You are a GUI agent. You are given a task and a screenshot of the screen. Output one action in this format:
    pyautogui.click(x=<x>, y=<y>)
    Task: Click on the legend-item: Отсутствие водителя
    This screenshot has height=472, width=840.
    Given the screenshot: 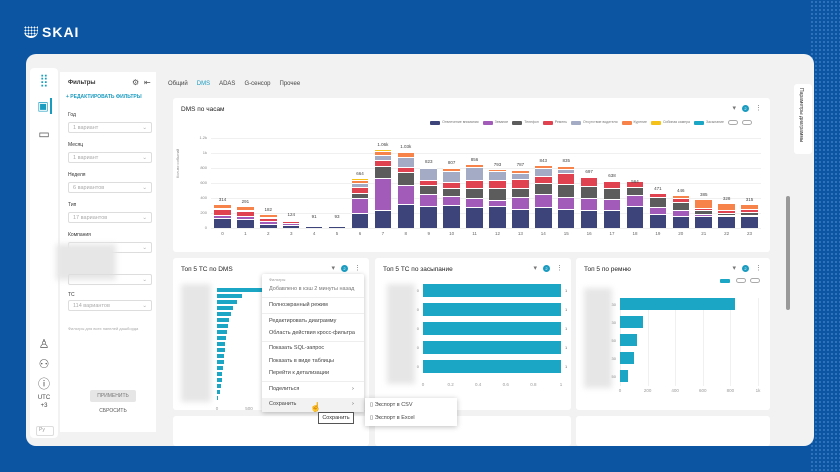 What is the action you would take?
    pyautogui.click(x=594, y=122)
    